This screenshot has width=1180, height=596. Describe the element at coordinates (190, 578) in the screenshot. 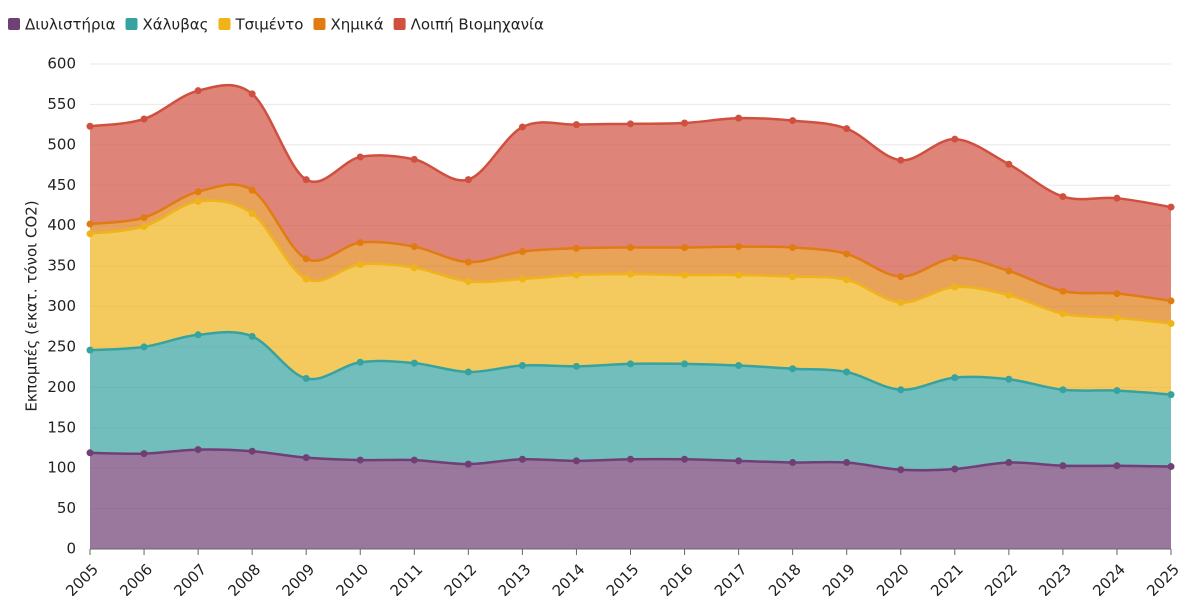

I see `x-tick-label: 2007` at that location.